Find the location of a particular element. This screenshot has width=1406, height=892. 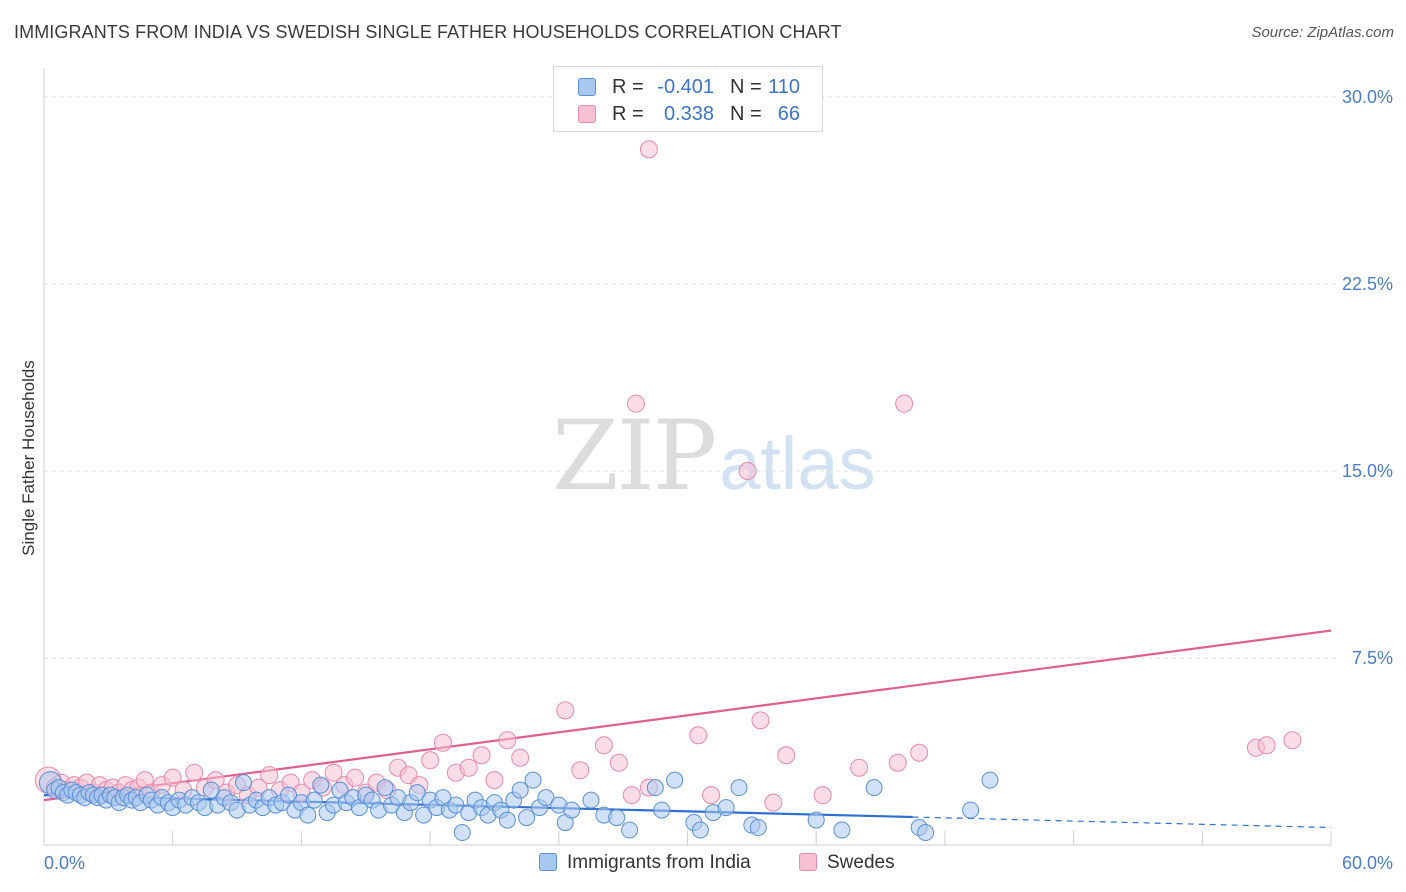

y-axis-label: Single Father Households is located at coordinates (28, 458).